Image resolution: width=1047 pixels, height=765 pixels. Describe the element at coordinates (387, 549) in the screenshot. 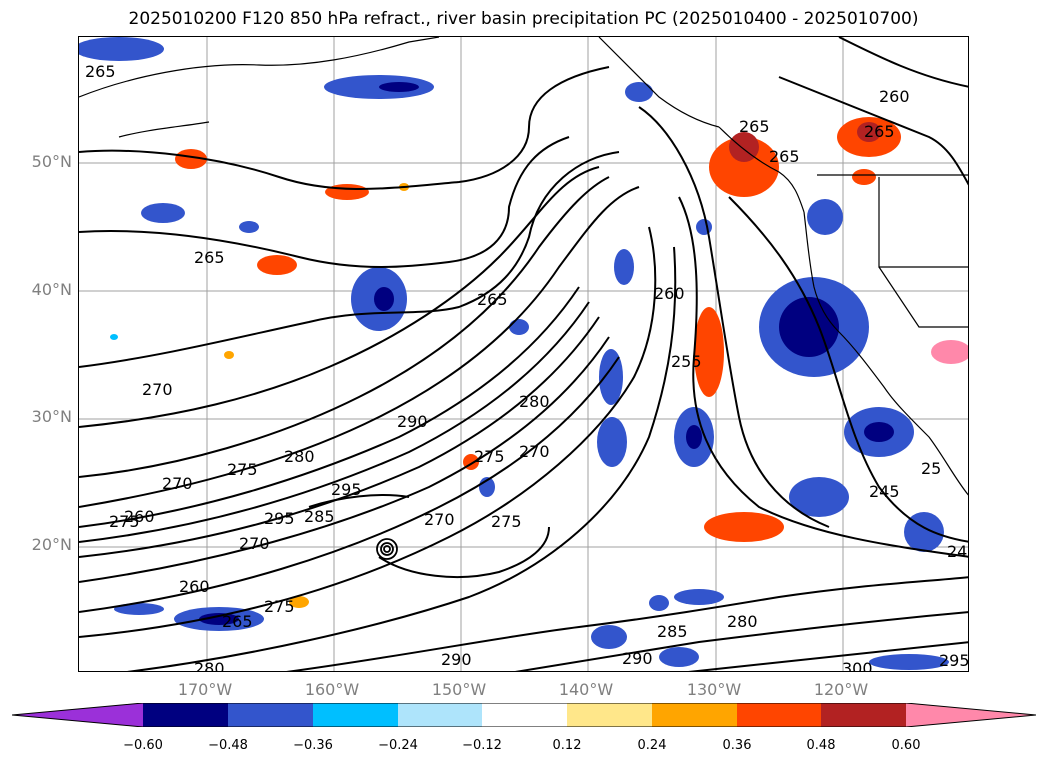

I see `contour-cluster` at that location.